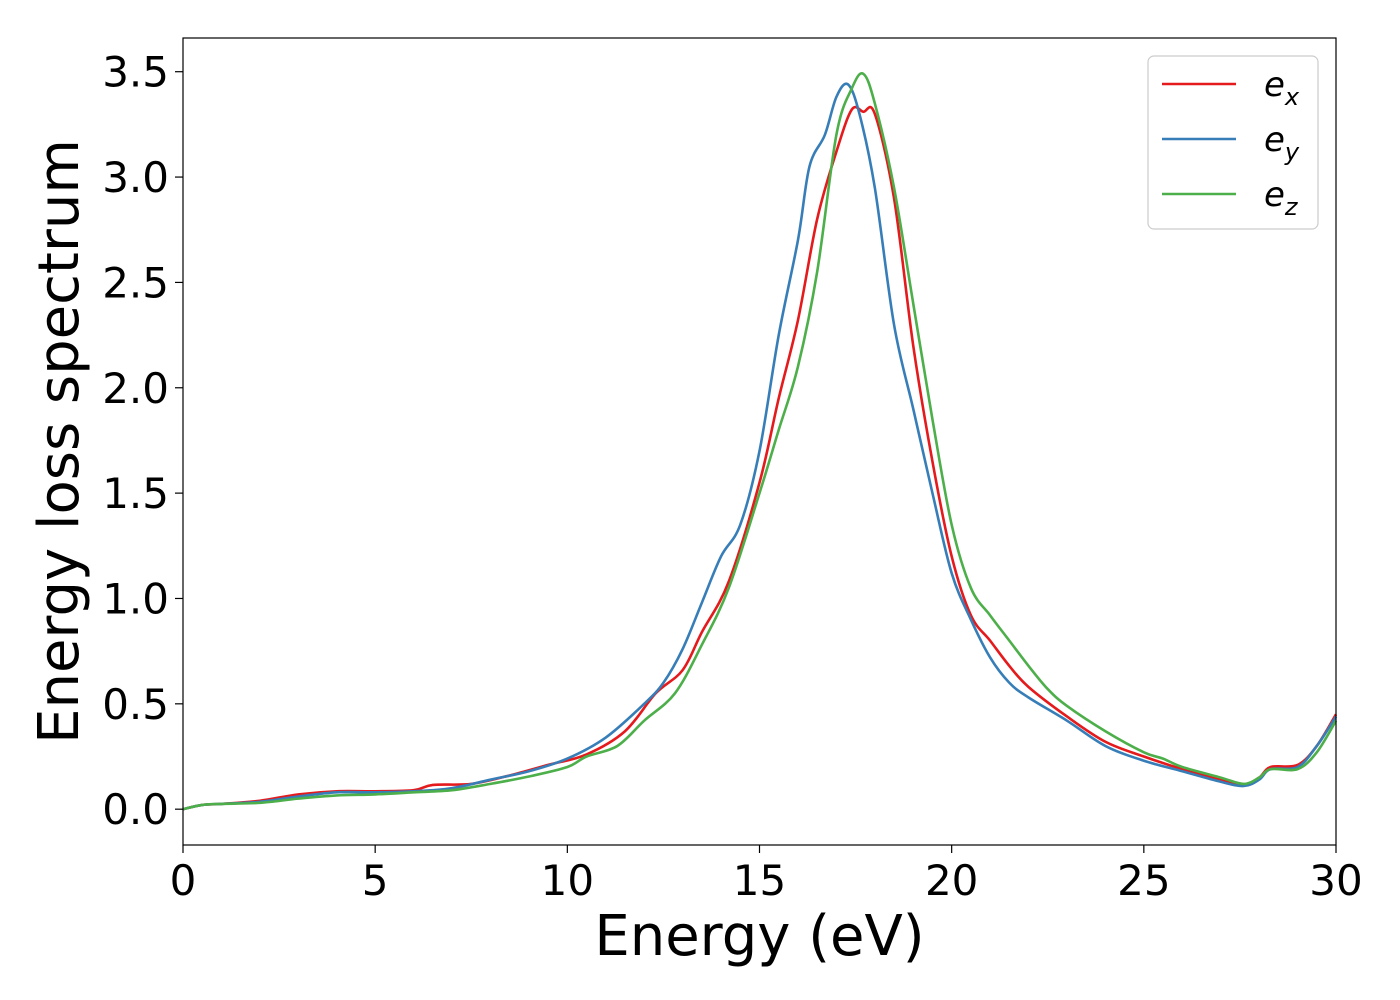  I want to click on x-tick-label: 30, so click(1335, 880).